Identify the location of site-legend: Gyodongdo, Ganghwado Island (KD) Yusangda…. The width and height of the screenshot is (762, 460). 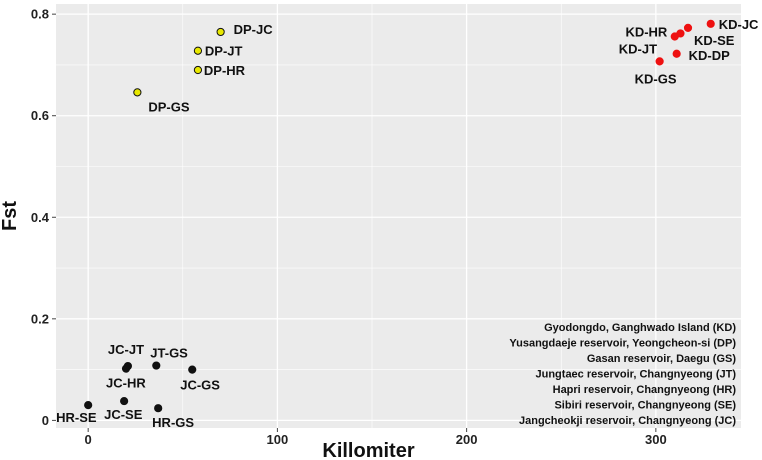
(622, 374).